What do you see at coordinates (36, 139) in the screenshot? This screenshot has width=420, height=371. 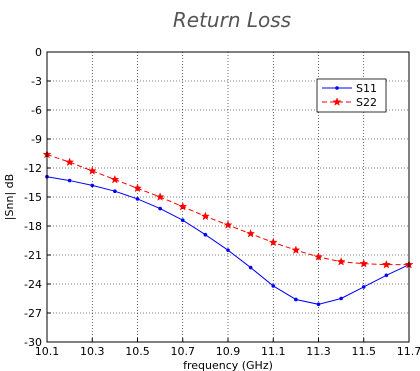 I see `y-tick-label: -9` at bounding box center [36, 139].